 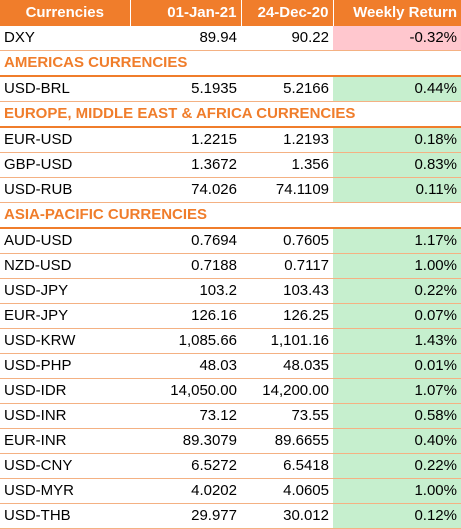 What do you see at coordinates (186, 13) in the screenshot?
I see `header-date-1: 01-Jan-21` at bounding box center [186, 13].